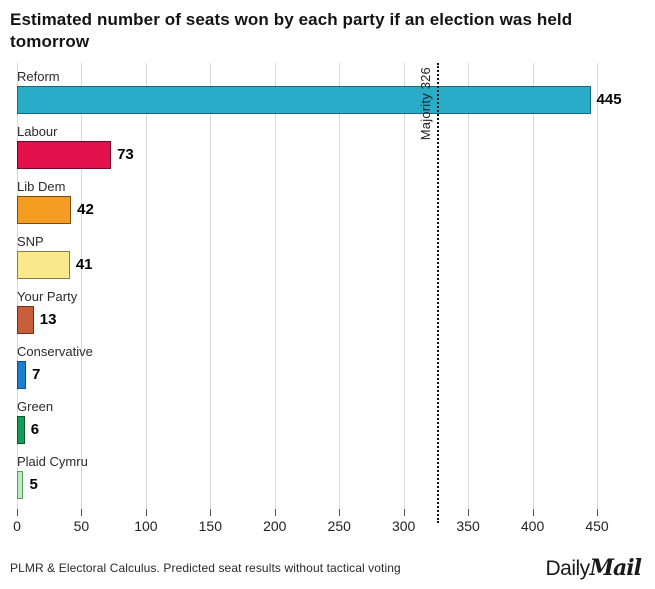 Image resolution: width=655 pixels, height=589 pixels. Describe the element at coordinates (44, 209) in the screenshot. I see `bar-lib-dem` at that location.